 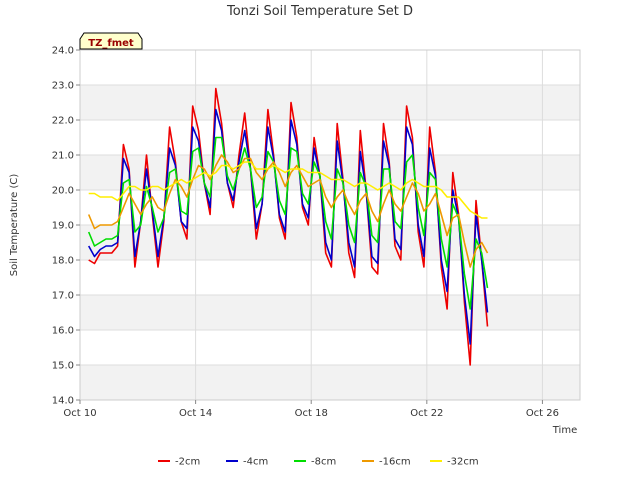 What do you see at coordinates (63, 261) in the screenshot?
I see `y-tick-label: 18.0` at bounding box center [63, 261].